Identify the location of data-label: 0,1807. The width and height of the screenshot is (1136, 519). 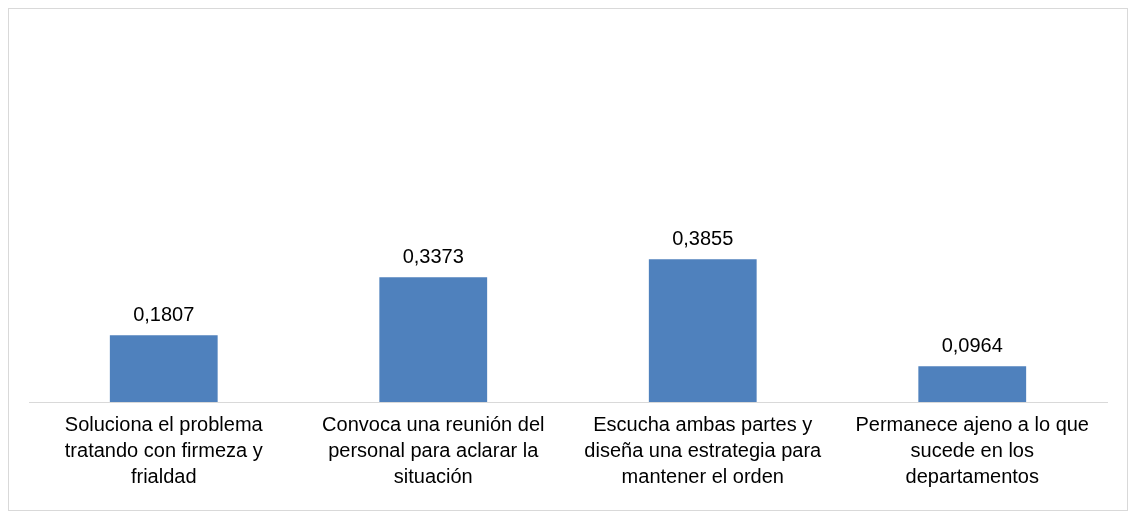
(164, 313).